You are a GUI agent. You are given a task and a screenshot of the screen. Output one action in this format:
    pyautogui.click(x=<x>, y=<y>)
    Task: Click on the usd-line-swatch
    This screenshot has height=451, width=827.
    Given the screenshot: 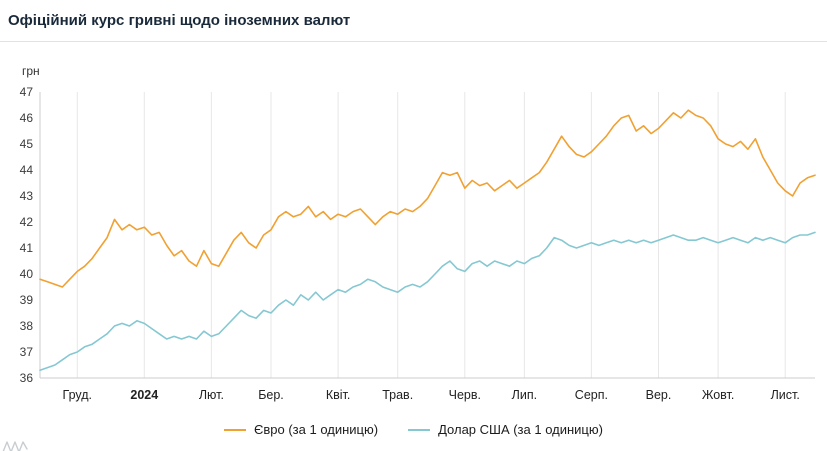 What is the action you would take?
    pyautogui.click(x=419, y=429)
    